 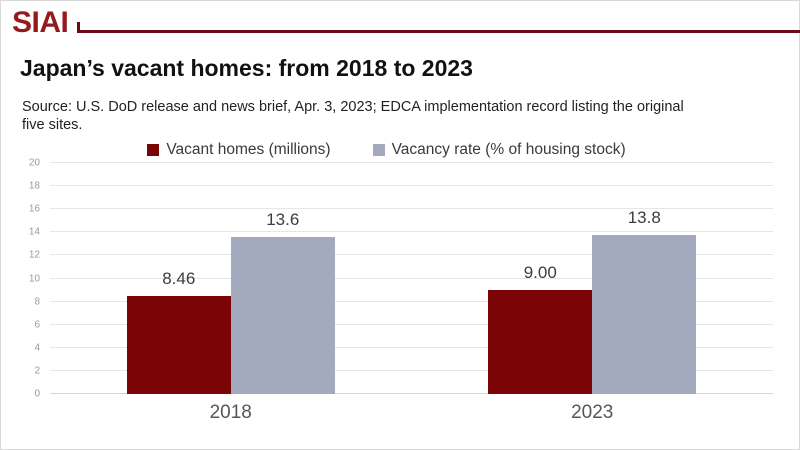 What do you see at coordinates (592, 412) in the screenshot?
I see `x-category-label: 2023` at bounding box center [592, 412].